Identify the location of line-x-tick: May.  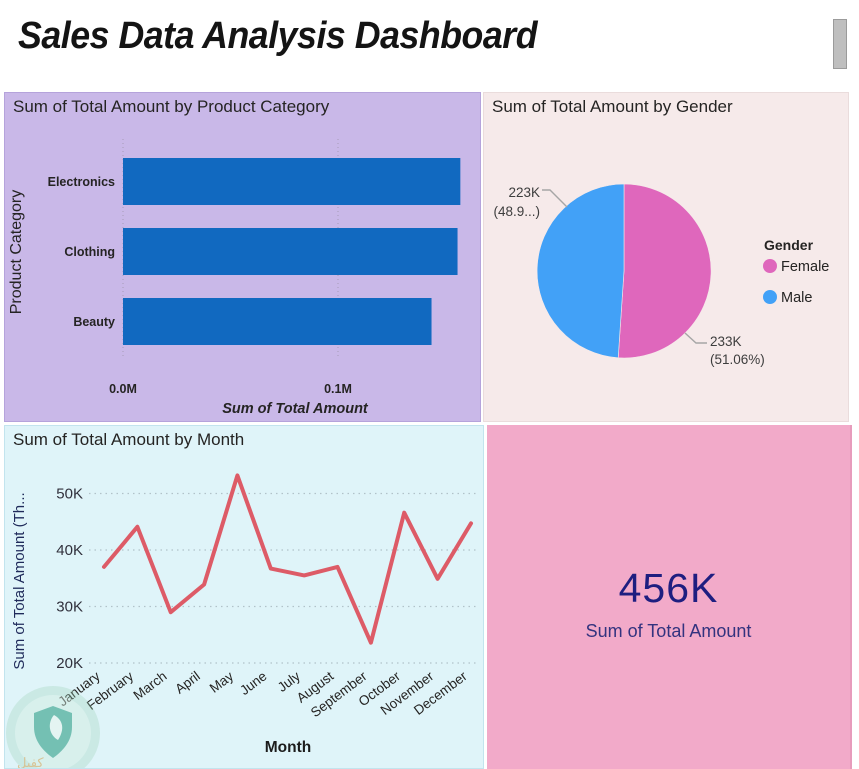
(222, 681).